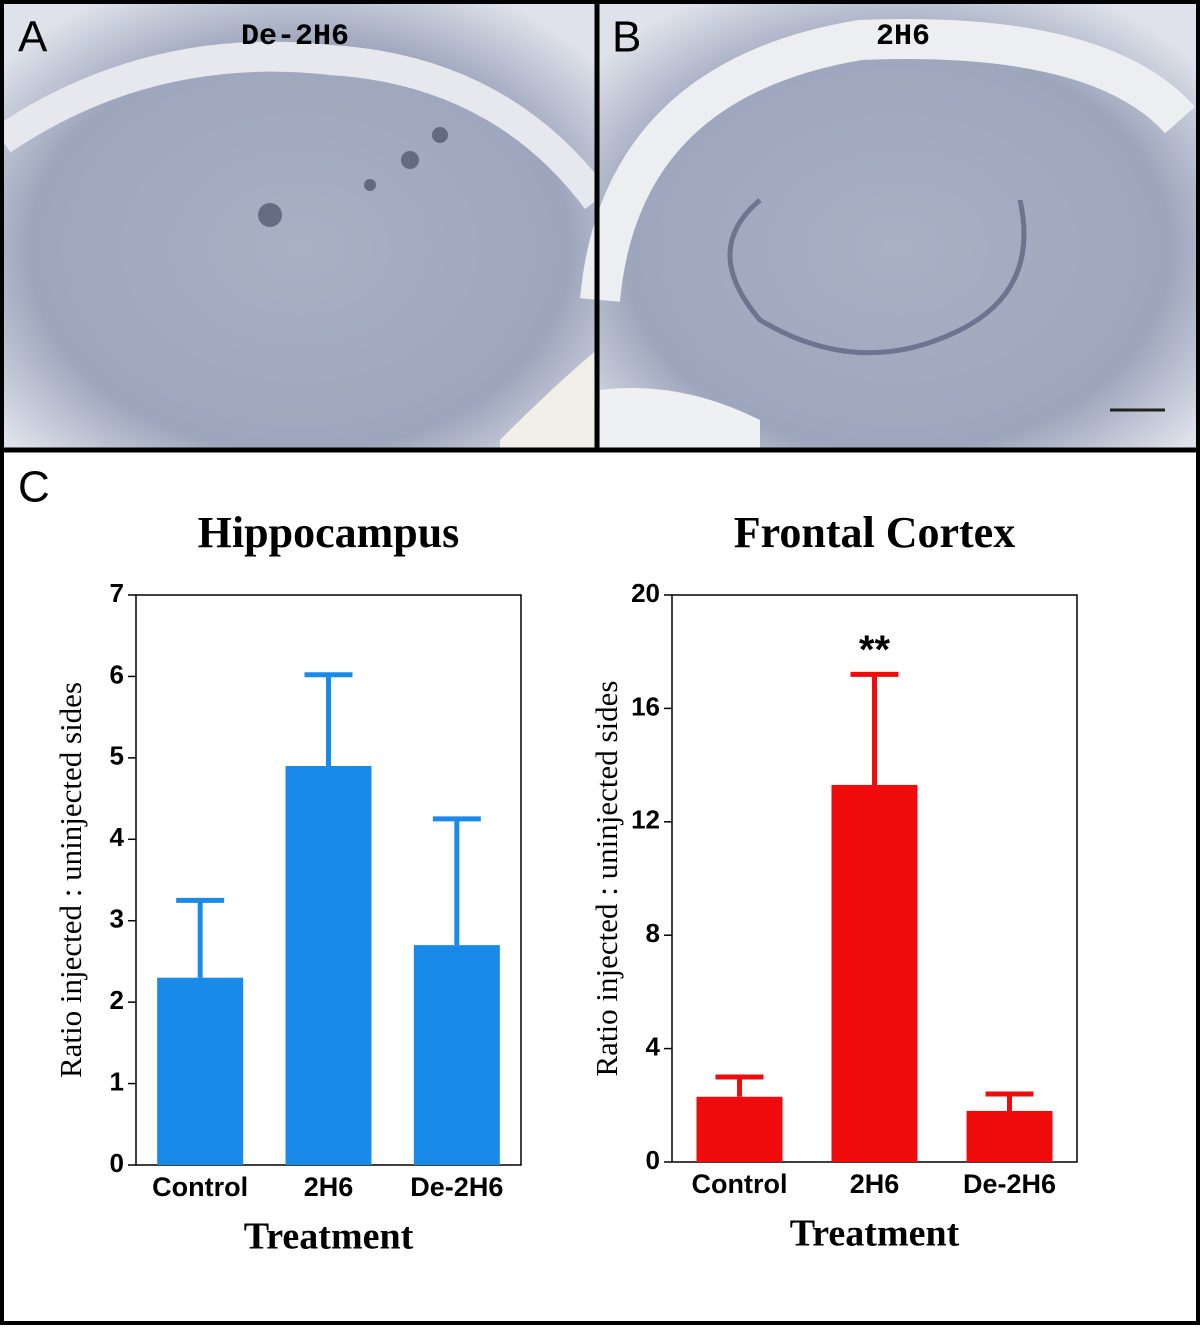  Describe the element at coordinates (117, 756) in the screenshot. I see `y-tick-label: 5` at that location.